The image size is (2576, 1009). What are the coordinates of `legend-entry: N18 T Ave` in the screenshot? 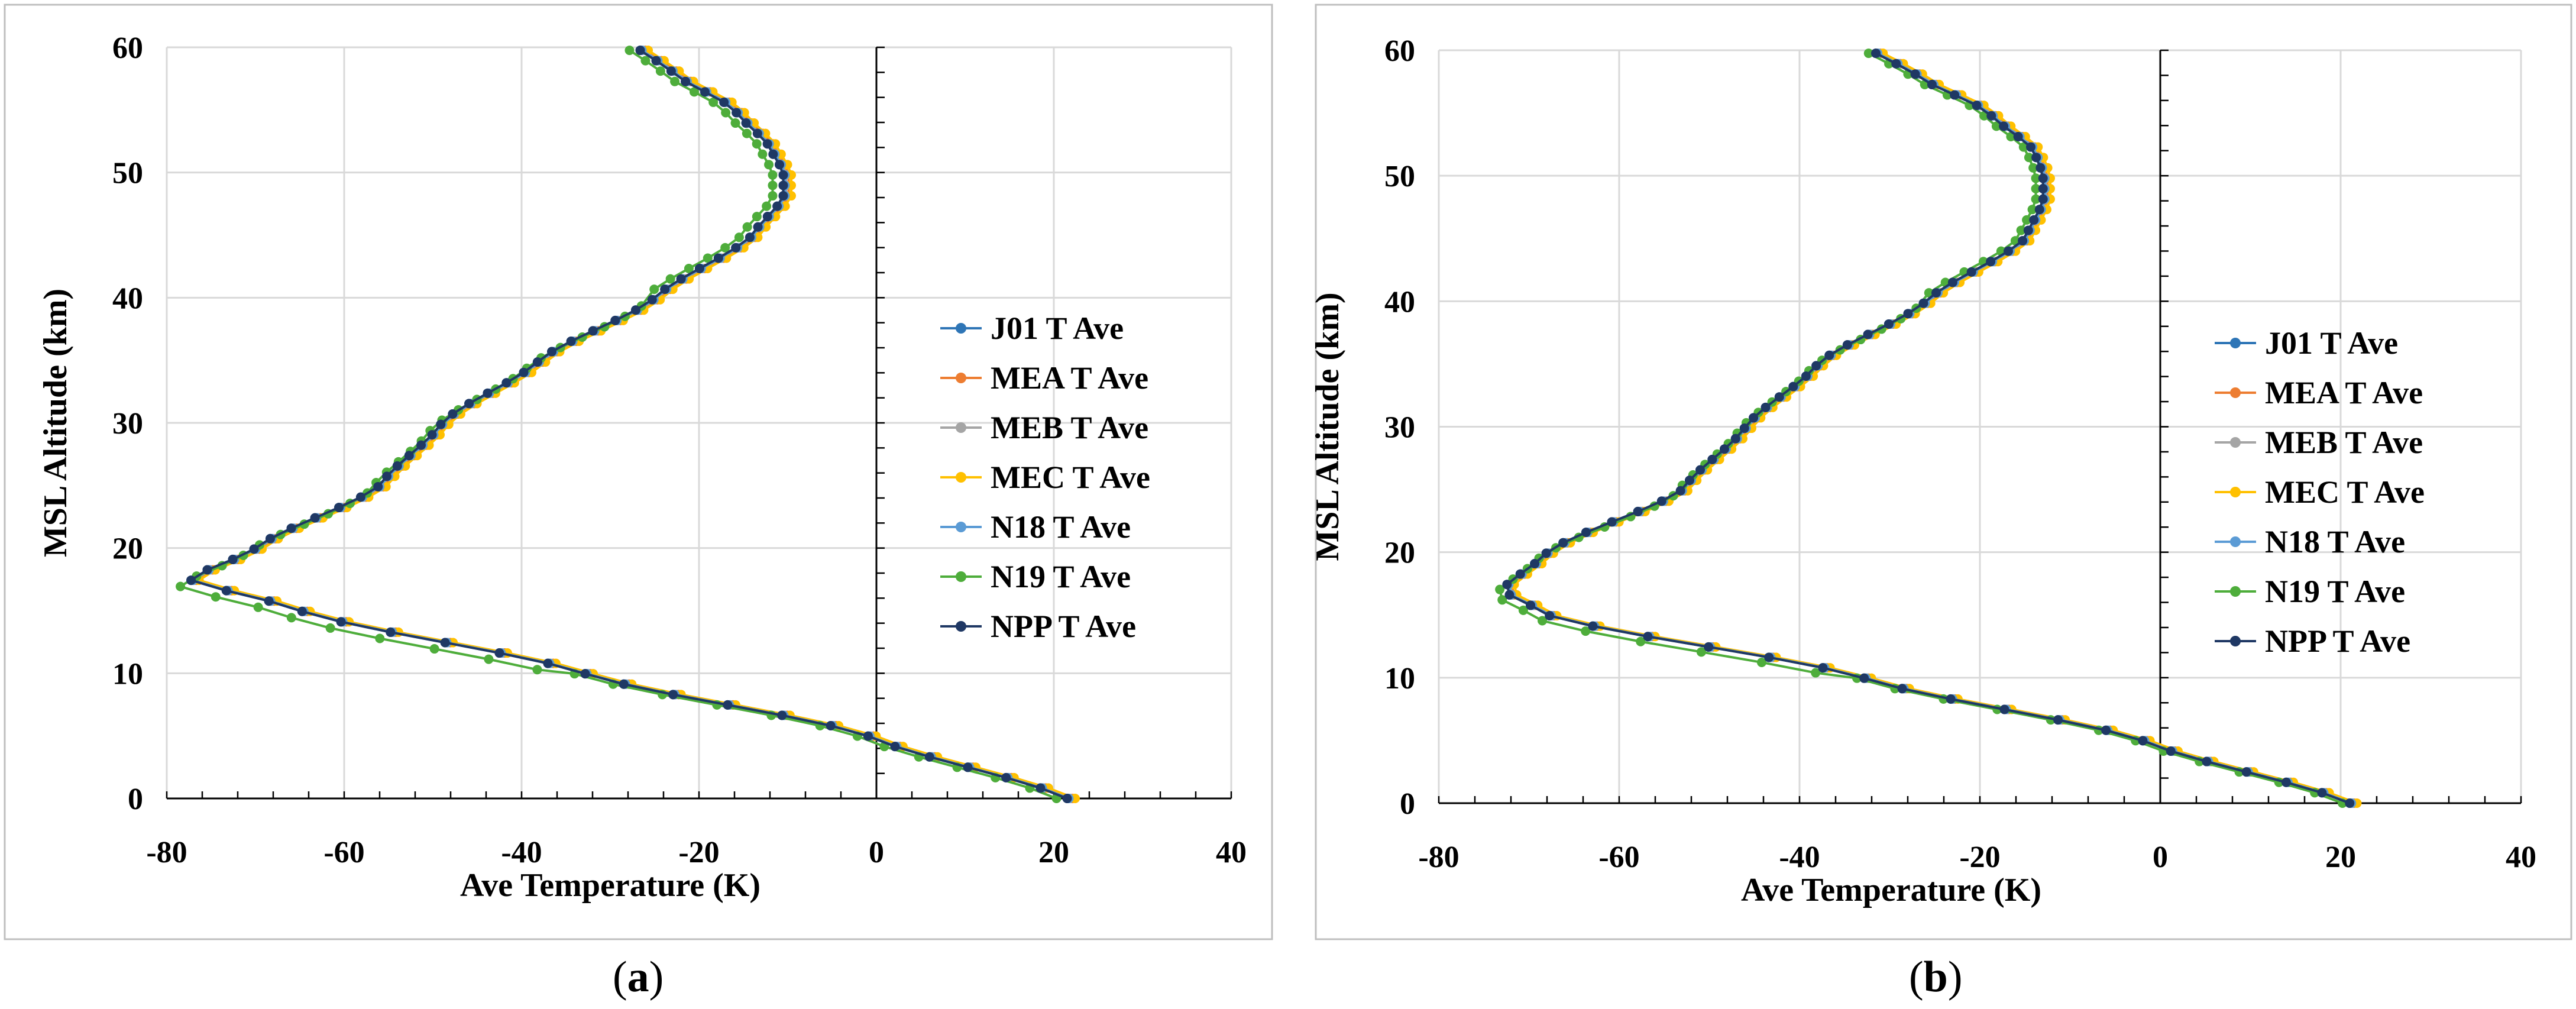 It's located at (2310, 542).